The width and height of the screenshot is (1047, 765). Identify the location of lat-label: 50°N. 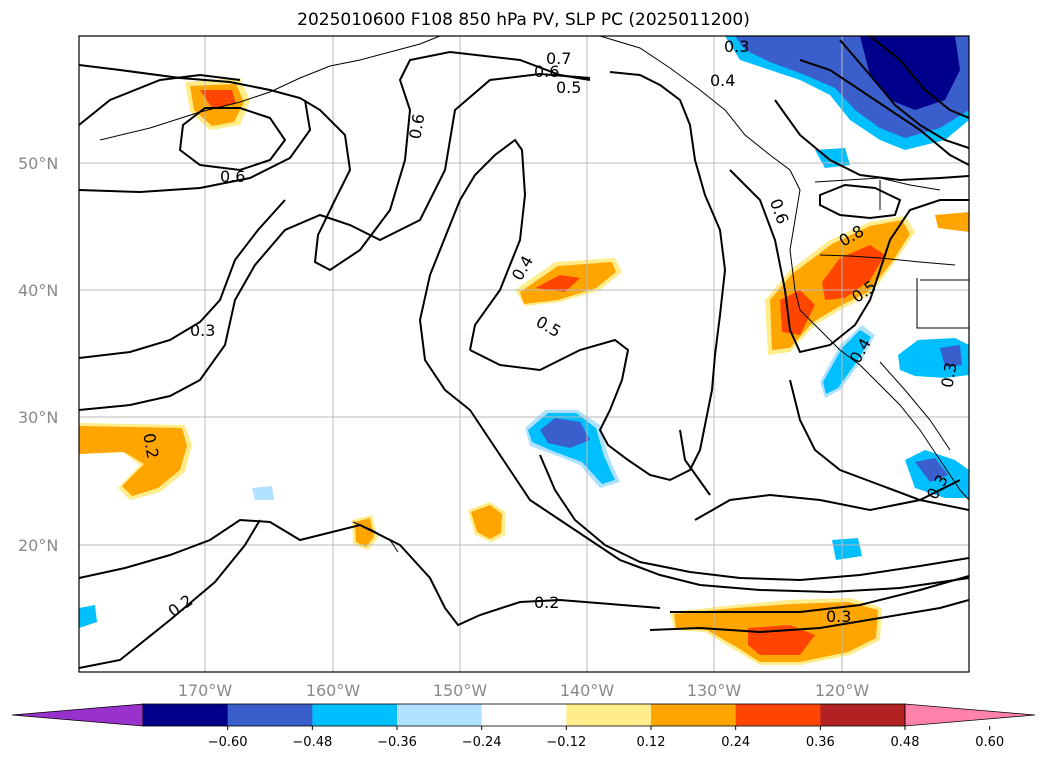
(38, 163).